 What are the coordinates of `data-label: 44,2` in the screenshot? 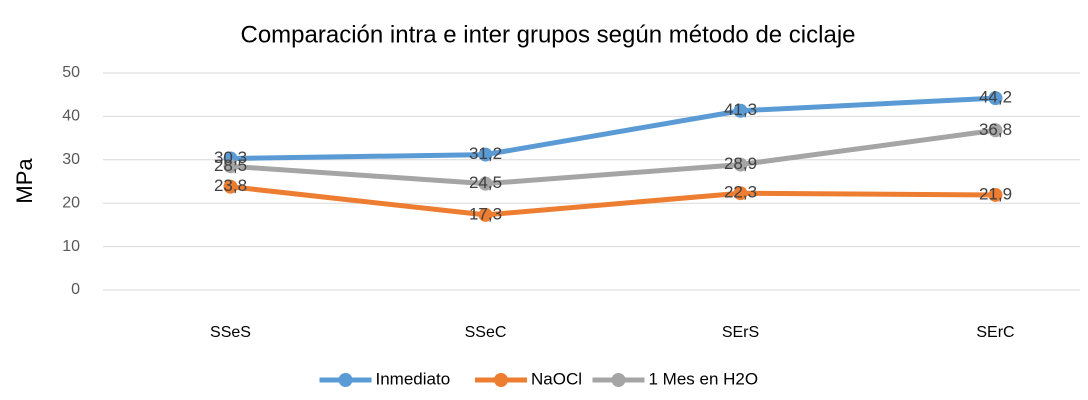 It's located at (995, 97).